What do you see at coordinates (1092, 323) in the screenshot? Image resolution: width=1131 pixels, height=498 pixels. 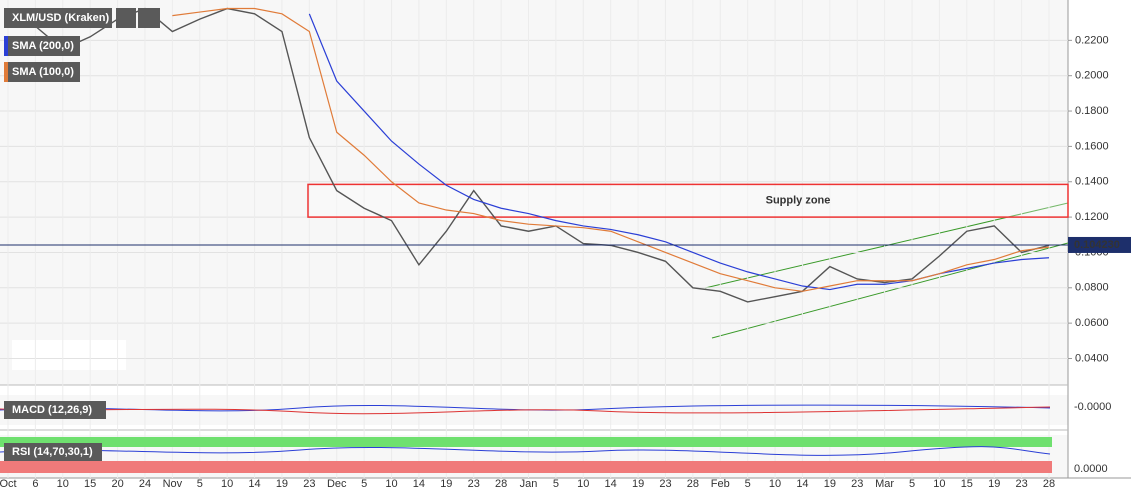 I see `y-tick-label: 0.0600` at bounding box center [1092, 323].